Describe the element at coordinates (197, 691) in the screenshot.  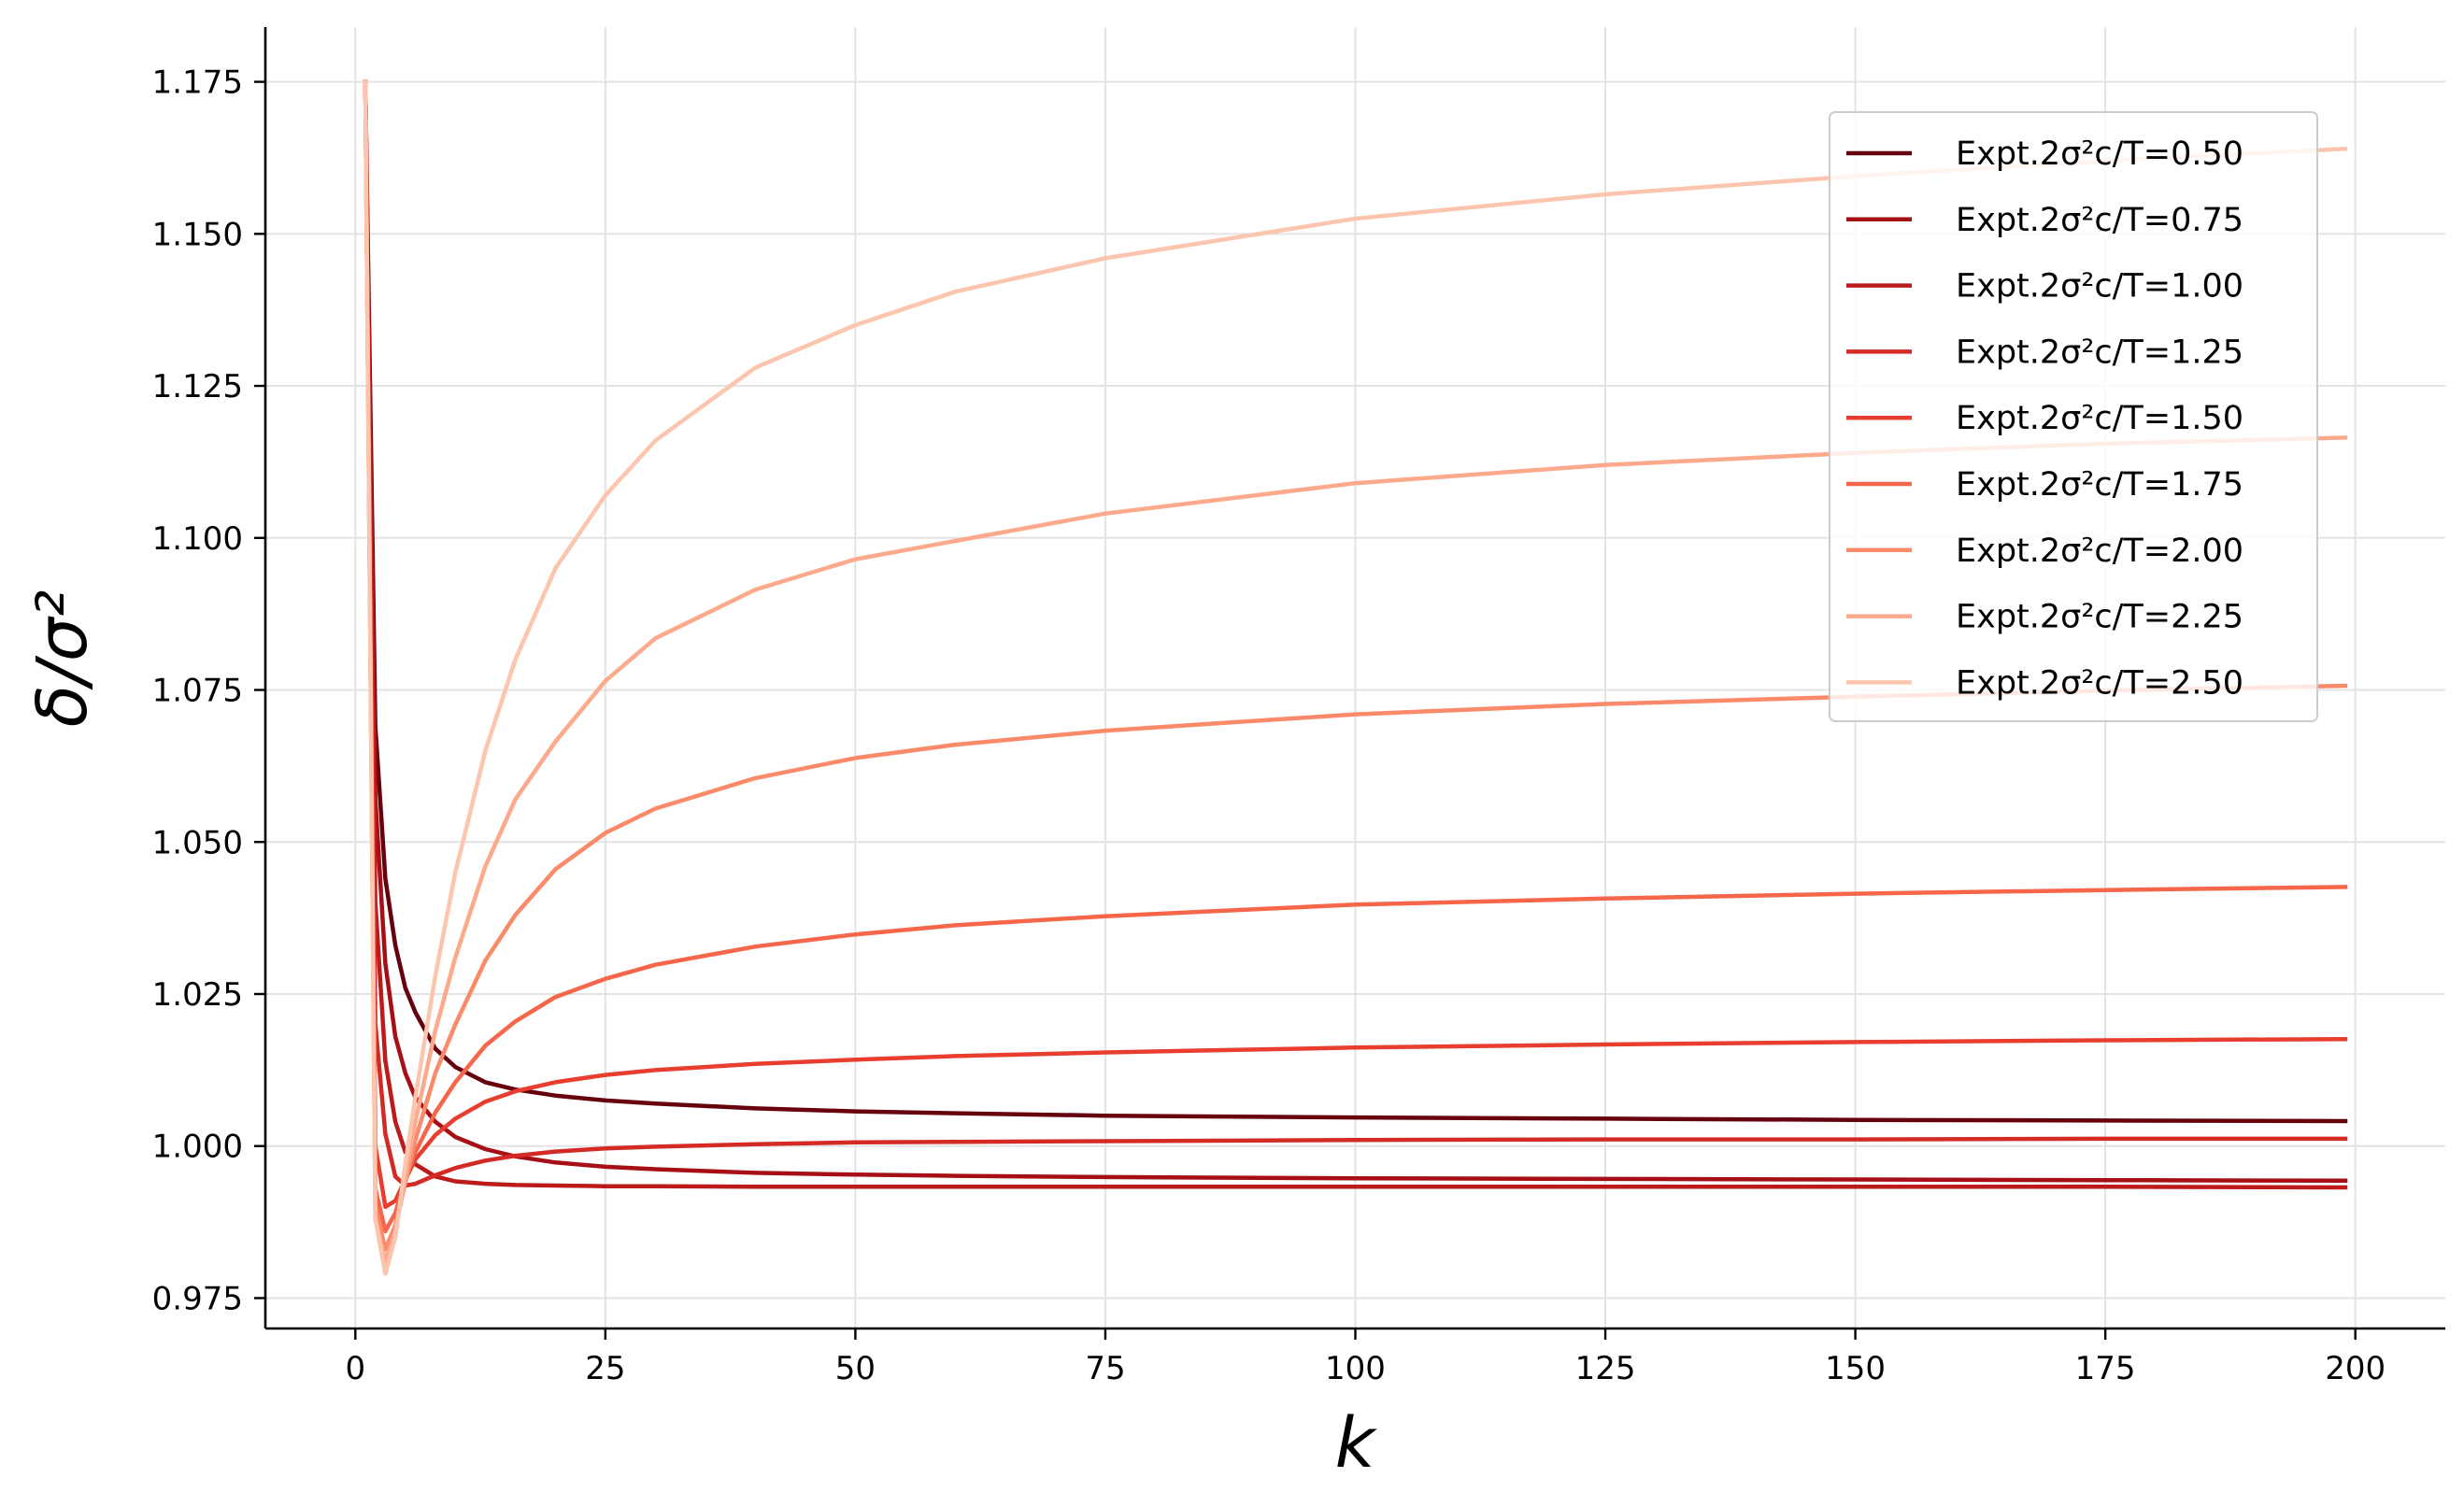
I see `y-tick-label: 1.075` at that location.